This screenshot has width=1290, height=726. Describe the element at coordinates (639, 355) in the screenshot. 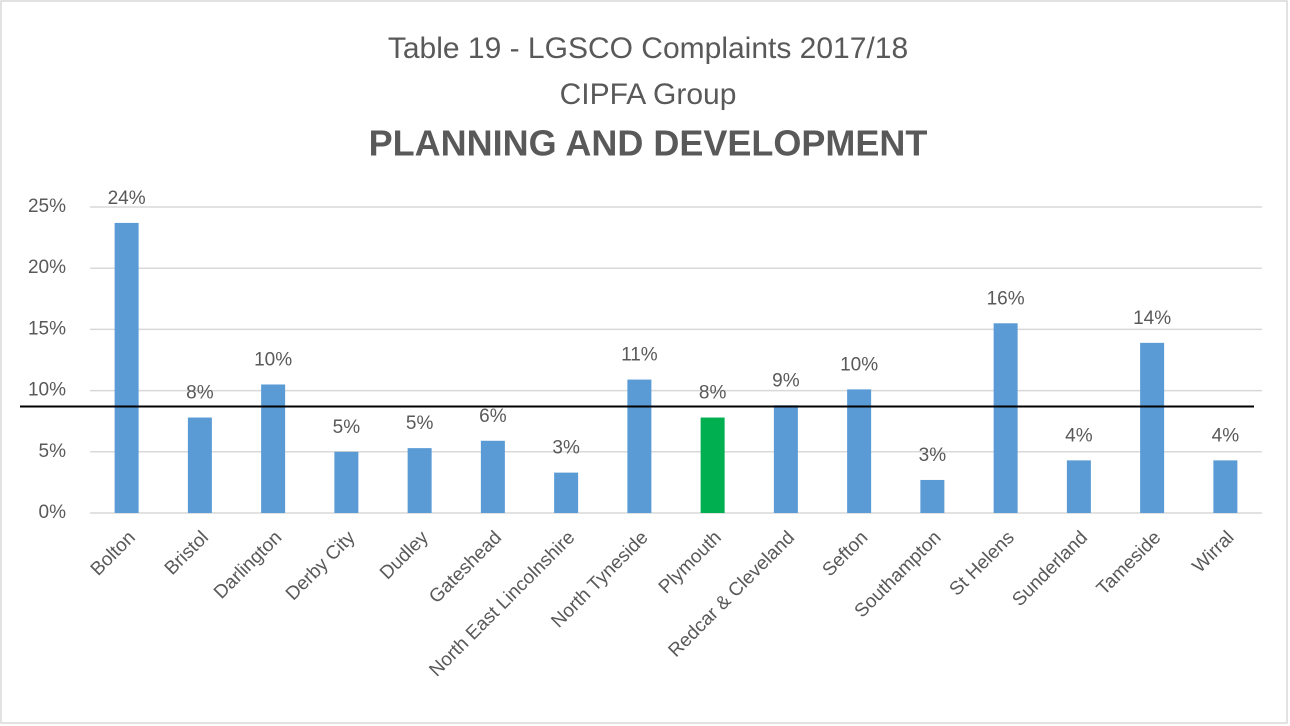

I see `value-label: 11%` at that location.